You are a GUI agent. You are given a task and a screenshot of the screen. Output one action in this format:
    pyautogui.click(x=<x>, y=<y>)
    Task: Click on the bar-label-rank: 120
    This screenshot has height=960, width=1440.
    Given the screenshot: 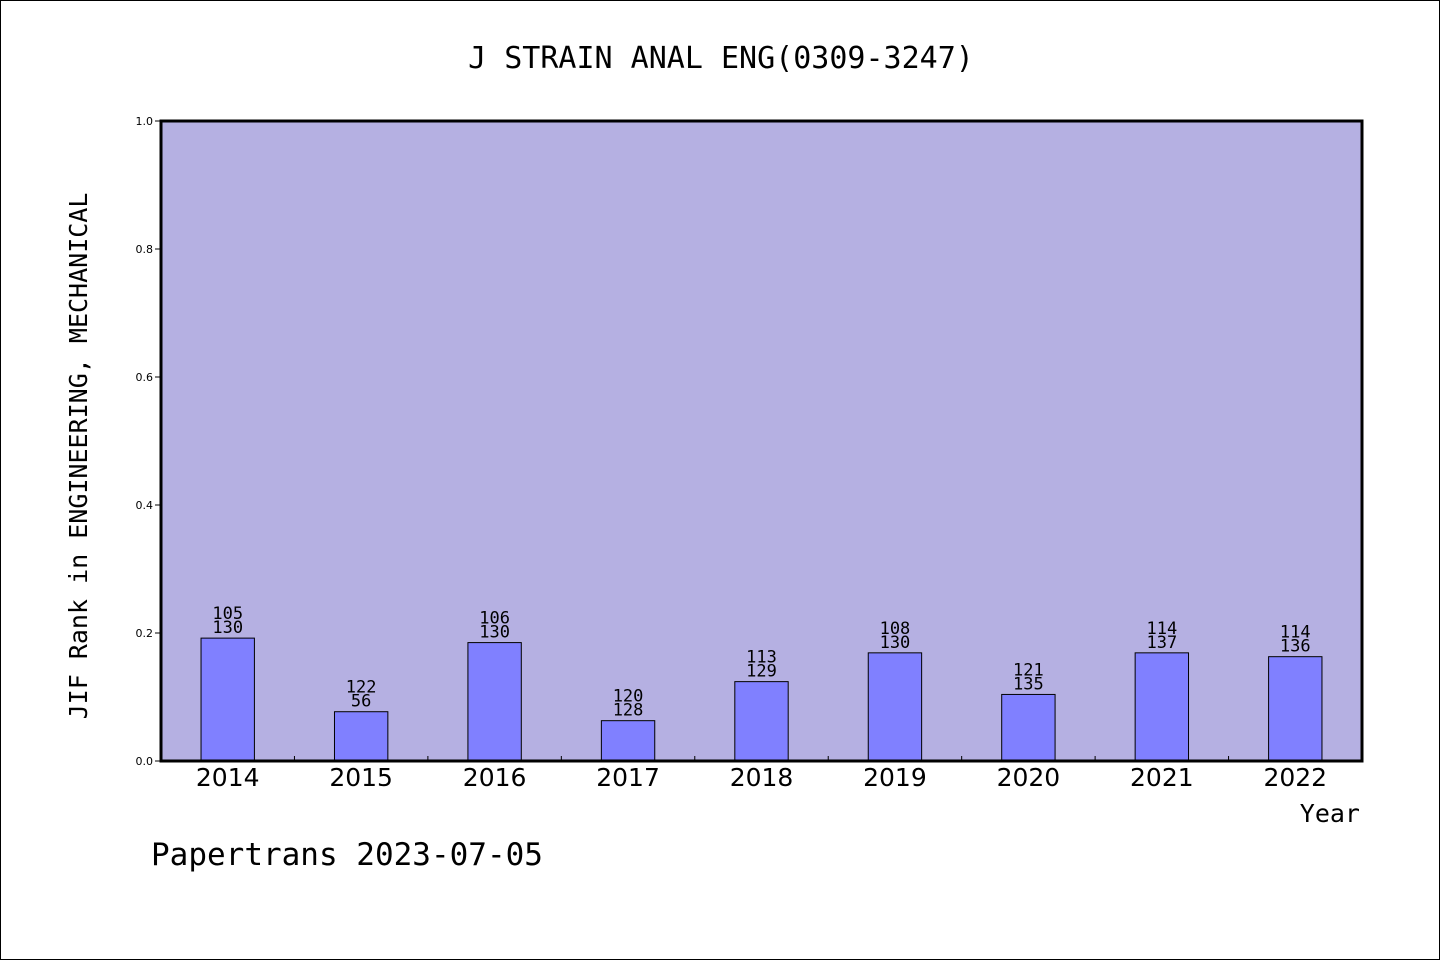 What is the action you would take?
    pyautogui.click(x=628, y=697)
    